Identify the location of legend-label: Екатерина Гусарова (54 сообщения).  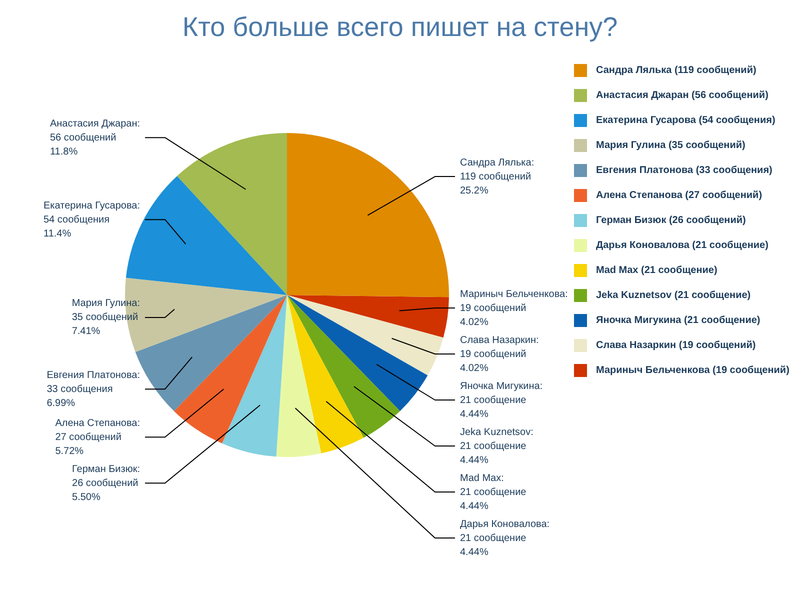
(686, 120).